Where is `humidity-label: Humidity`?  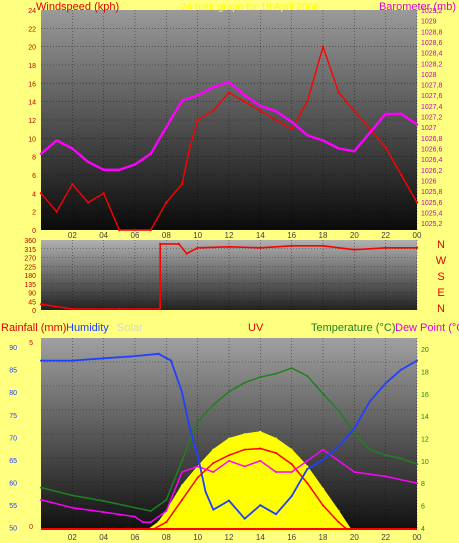
humidity-label: Humidity is located at coordinates (87, 328).